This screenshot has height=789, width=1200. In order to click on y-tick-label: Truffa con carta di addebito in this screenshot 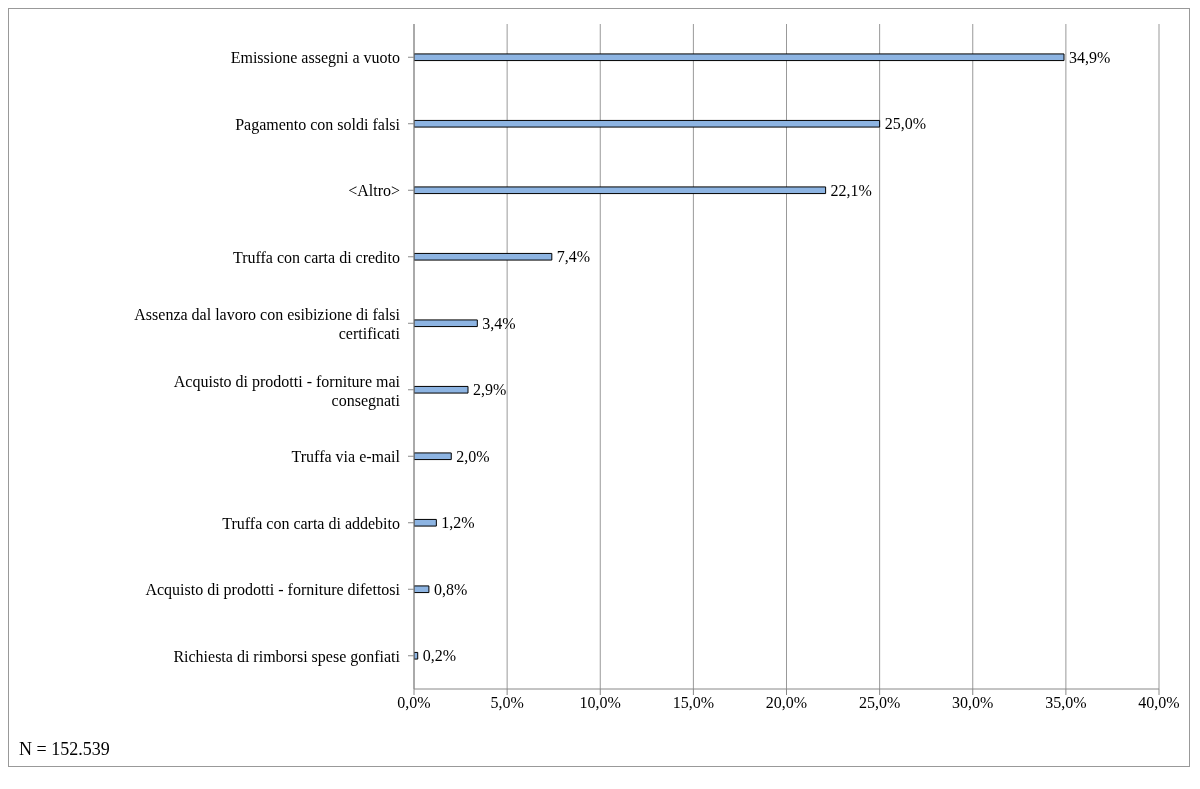, I will do `click(311, 523)`.